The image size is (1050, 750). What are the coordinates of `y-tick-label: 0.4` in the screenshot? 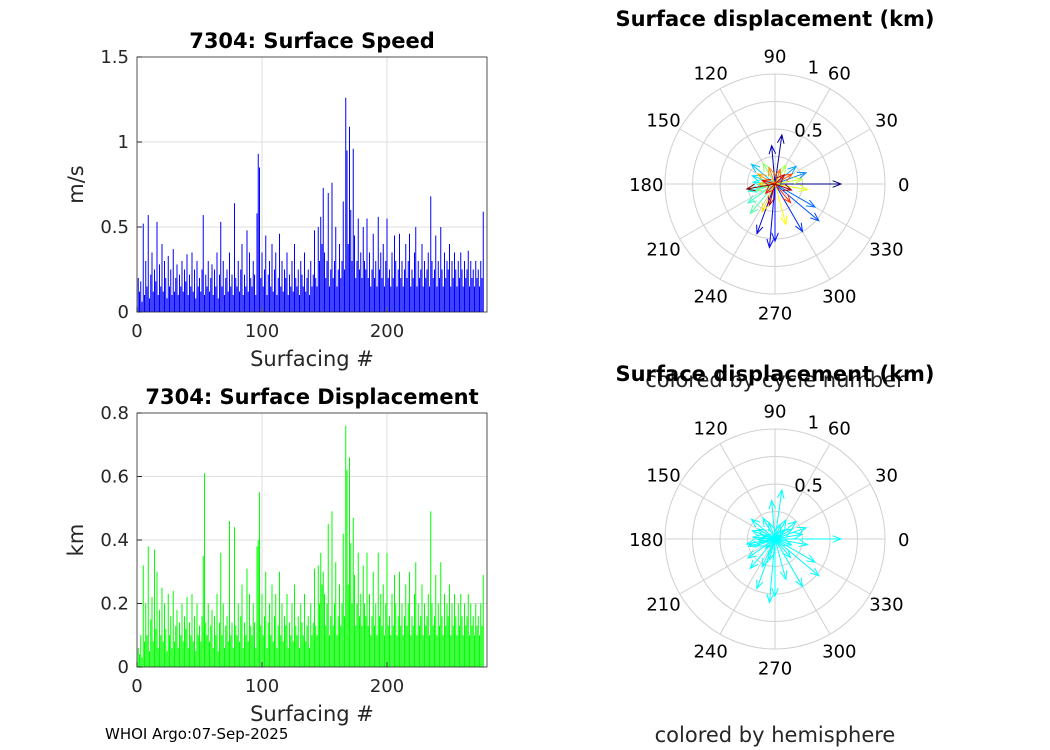 It's located at (114, 540).